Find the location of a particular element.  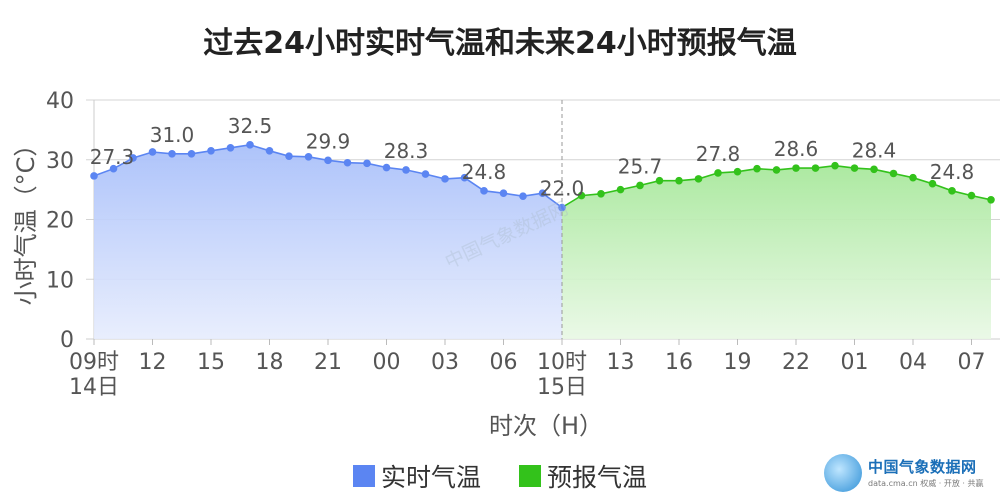

y-axis-label: 小时气温（°C） is located at coordinates (26, 219).